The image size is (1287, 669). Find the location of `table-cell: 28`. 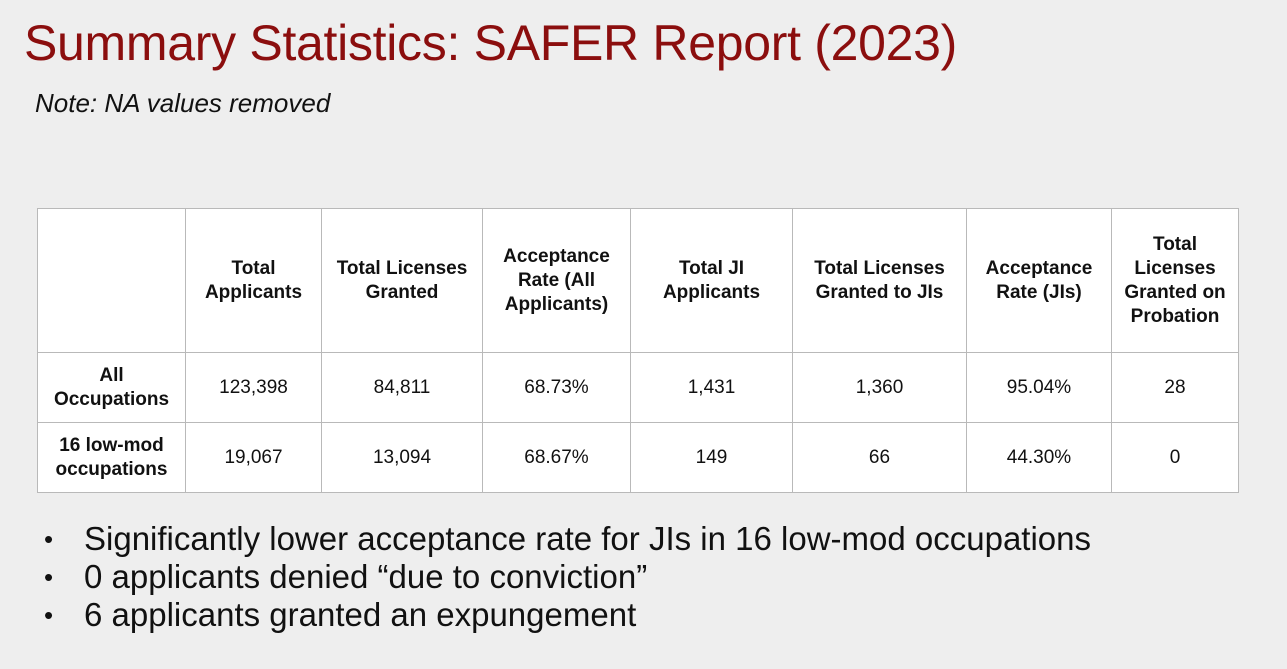

table-cell: 28 is located at coordinates (1175, 387).